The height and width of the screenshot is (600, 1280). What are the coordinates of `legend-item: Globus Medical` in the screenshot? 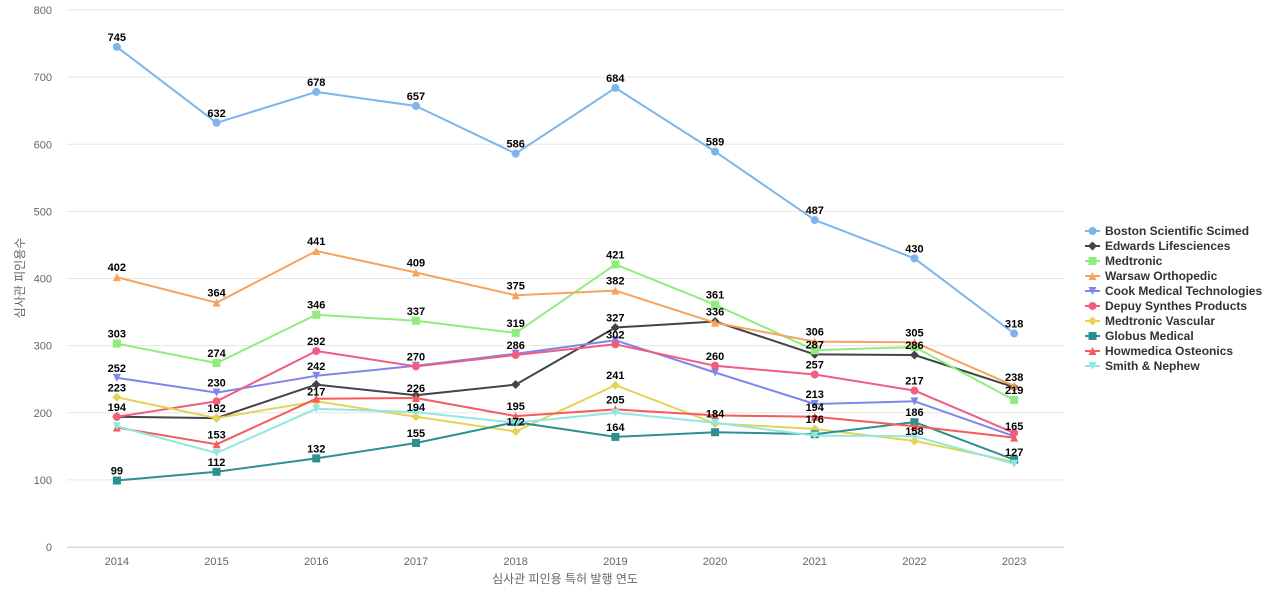 It's located at (1139, 336).